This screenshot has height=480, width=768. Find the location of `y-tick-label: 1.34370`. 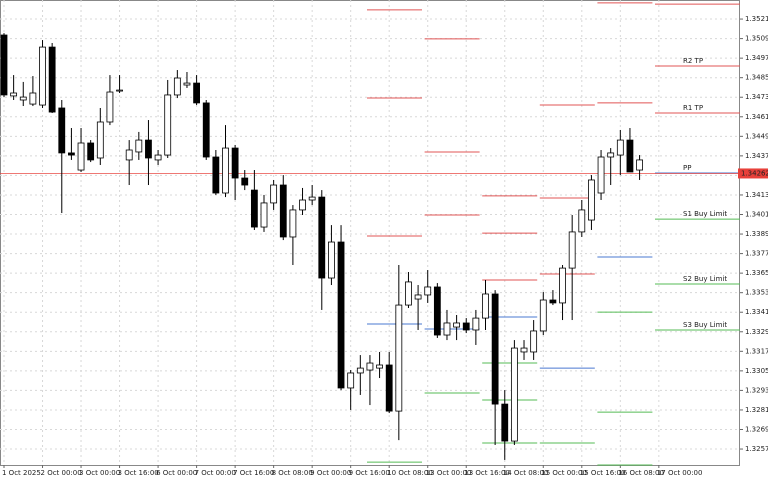

y-tick-label: 1.34370 is located at coordinates (756, 156).